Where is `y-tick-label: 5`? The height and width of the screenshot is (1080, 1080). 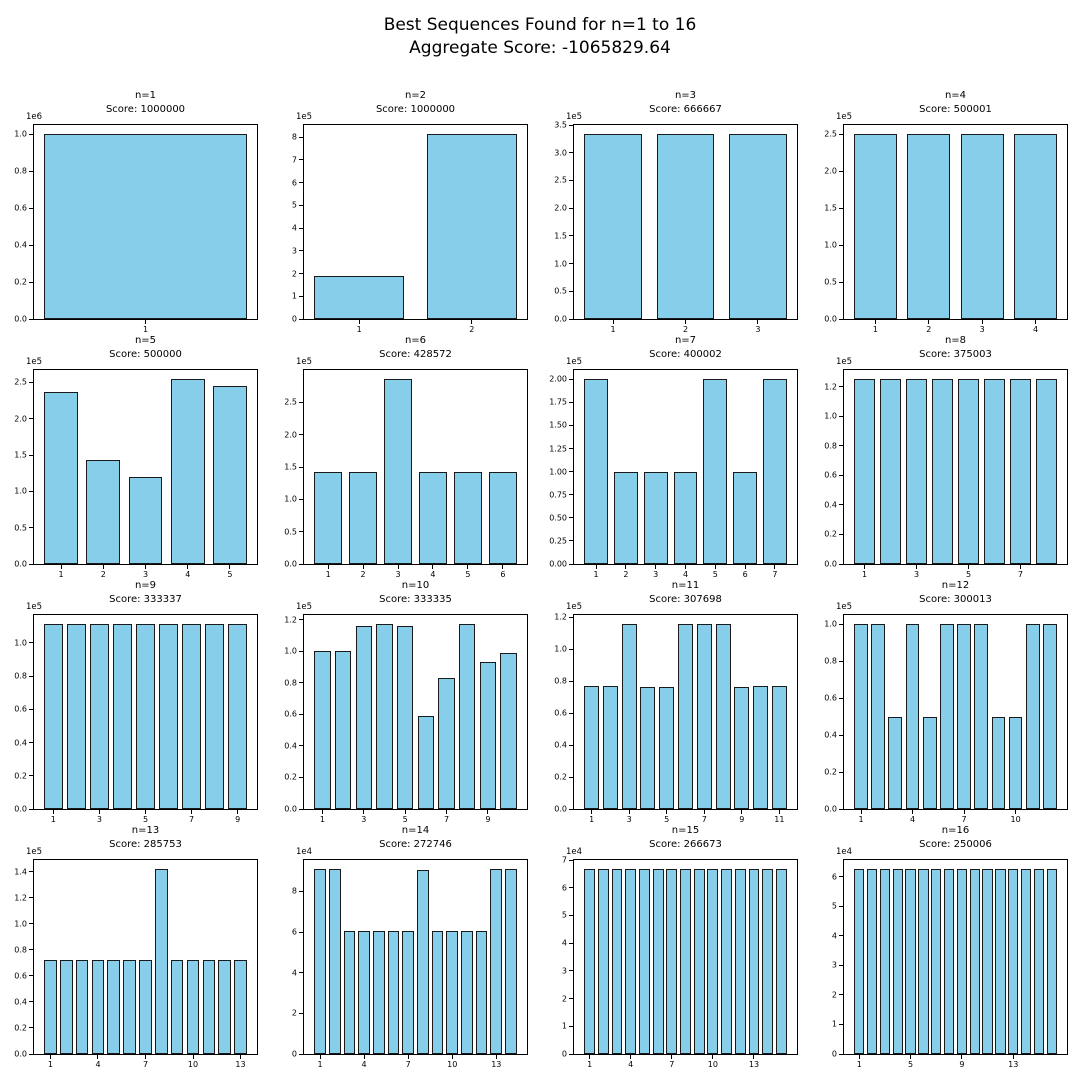
y-tick-label: 5 is located at coordinates (834, 906).